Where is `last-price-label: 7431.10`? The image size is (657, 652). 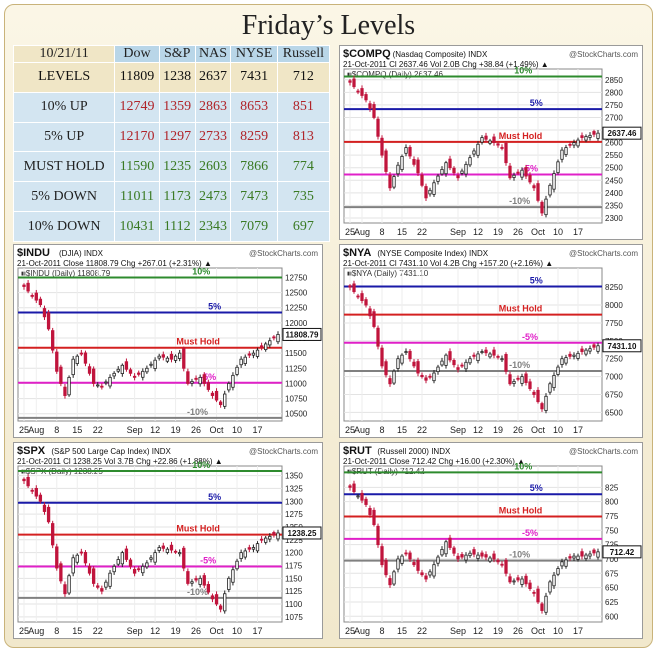
last-price-label: 7431.10 is located at coordinates (622, 346).